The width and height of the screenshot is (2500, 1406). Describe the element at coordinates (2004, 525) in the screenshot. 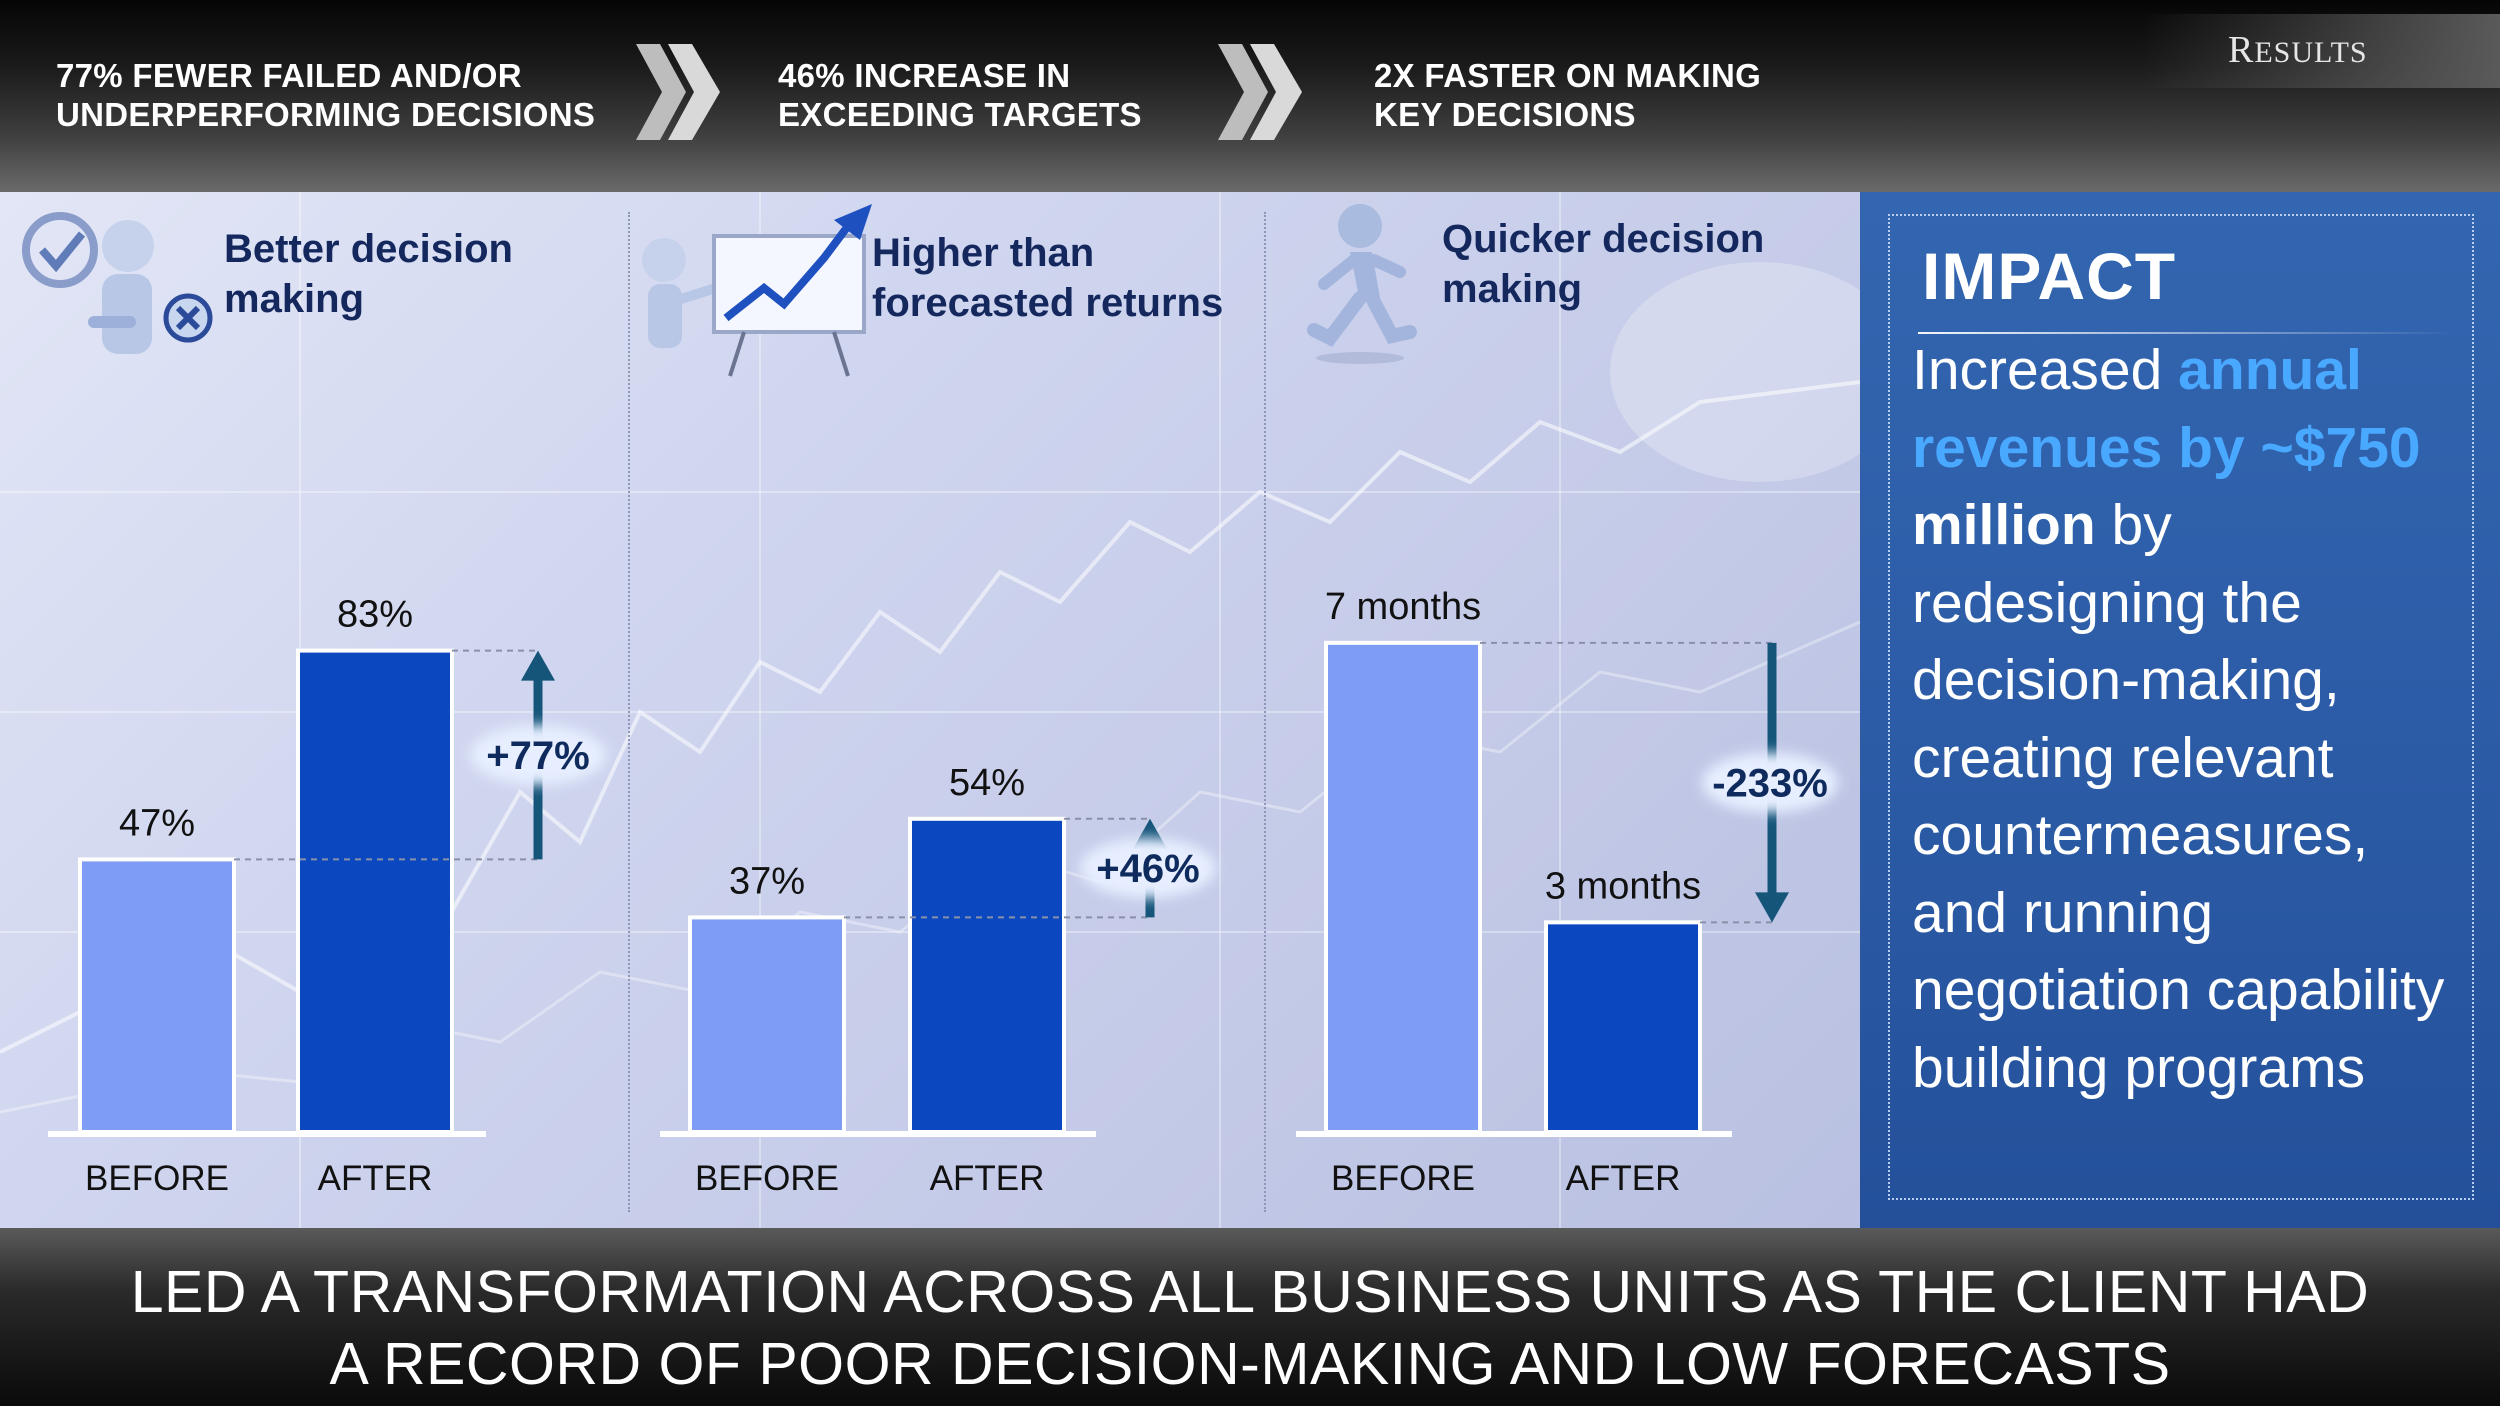

I see `impact-bold: million` at that location.